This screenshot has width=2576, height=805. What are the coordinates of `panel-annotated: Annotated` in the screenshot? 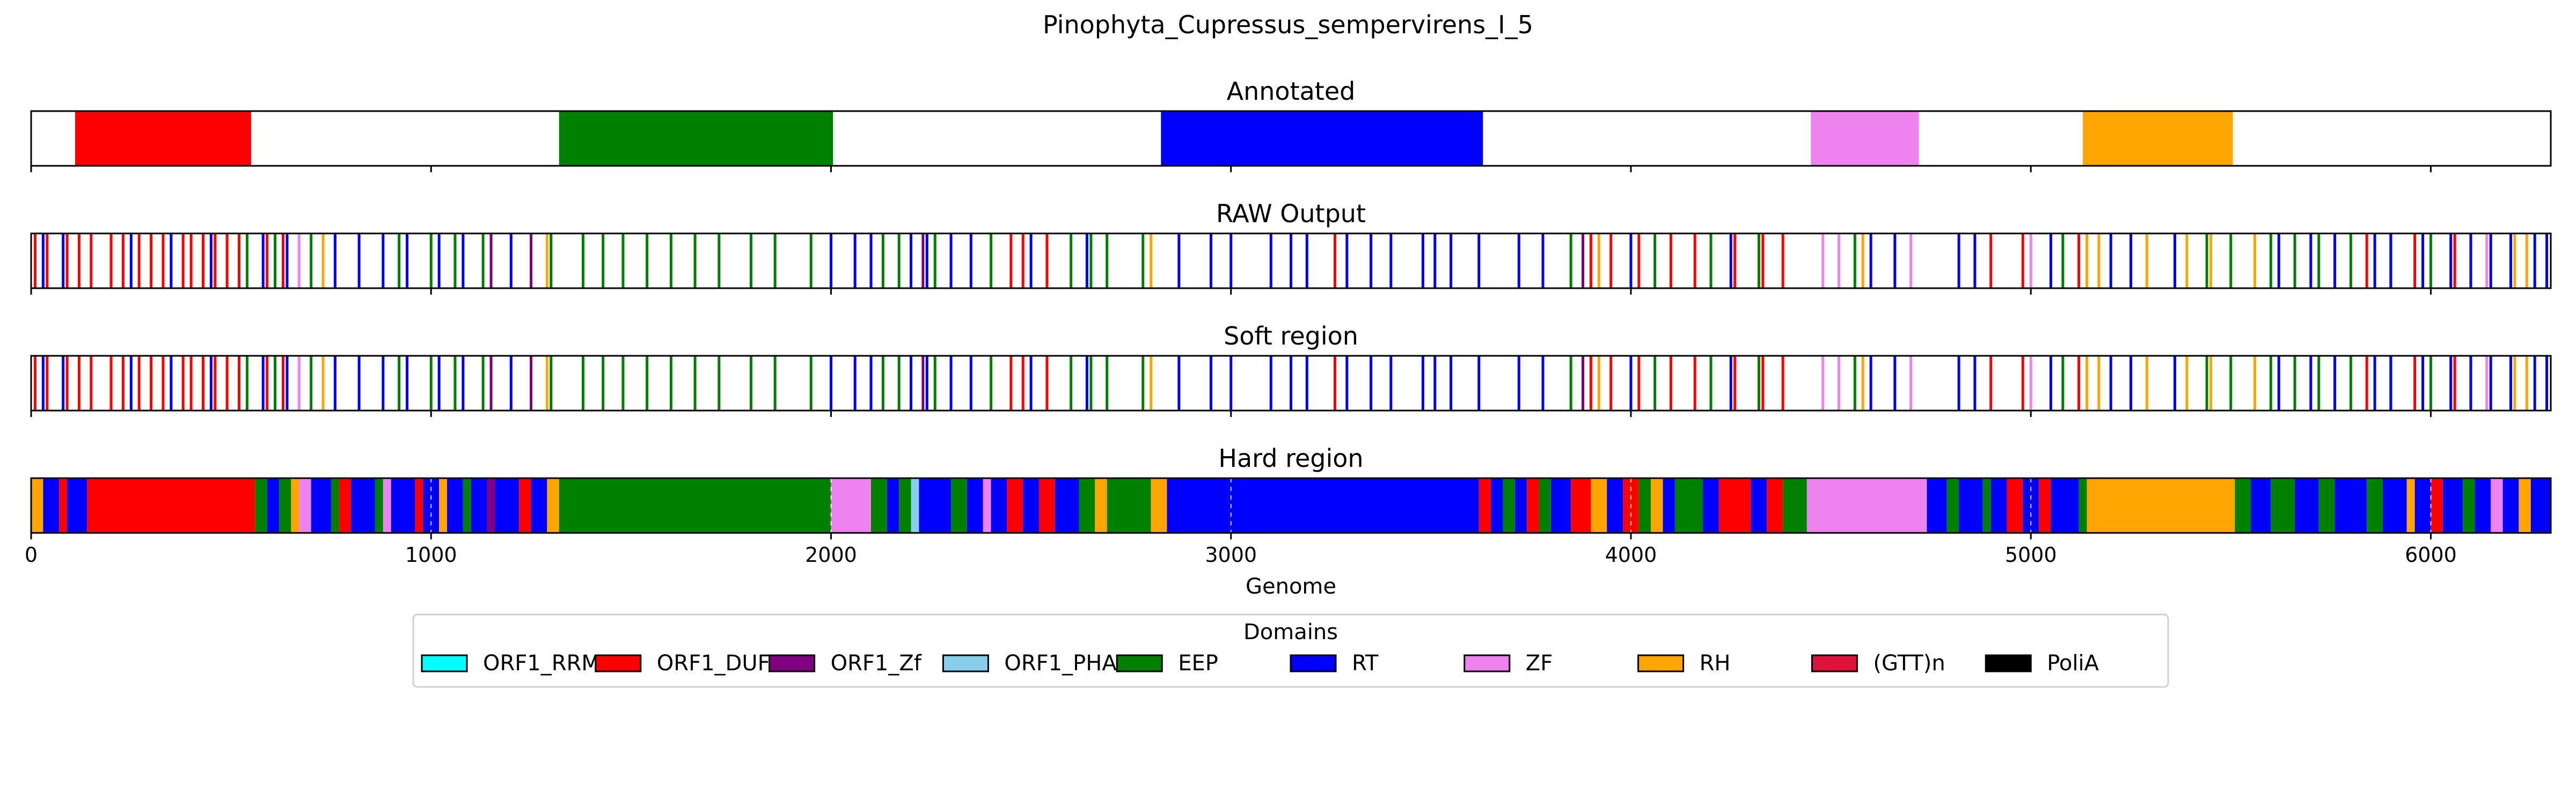 It's located at (1291, 124).